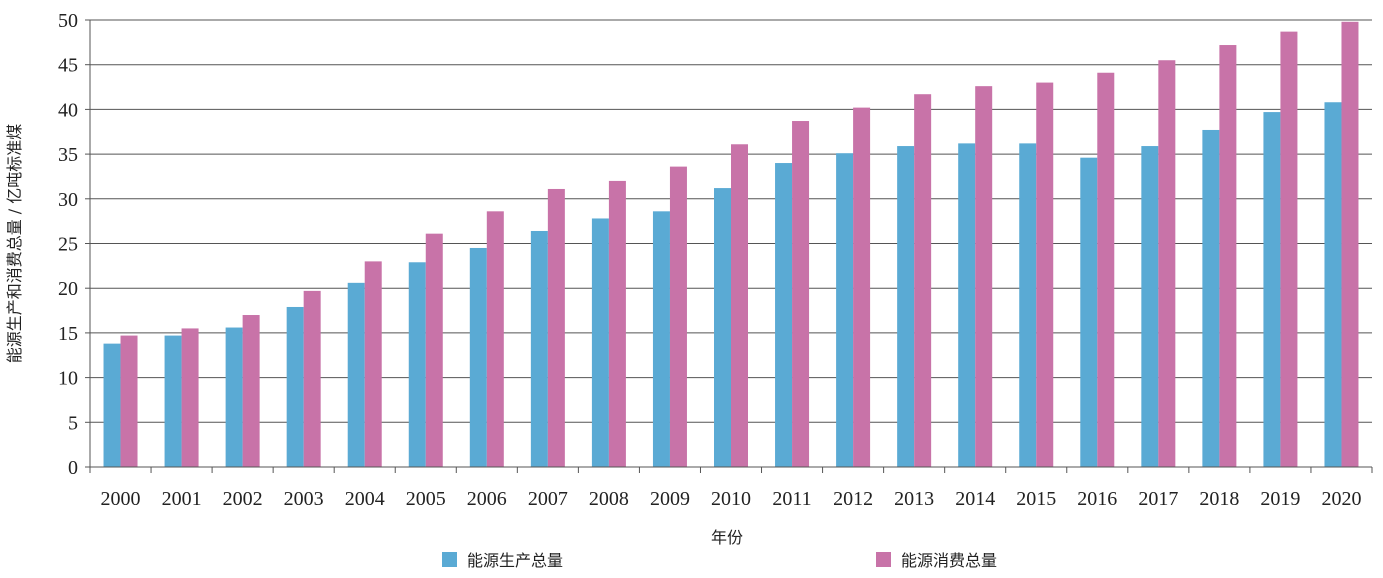 This screenshot has width=1383, height=578. What do you see at coordinates (487, 499) in the screenshot?
I see `x-tick-label: 2006` at bounding box center [487, 499].